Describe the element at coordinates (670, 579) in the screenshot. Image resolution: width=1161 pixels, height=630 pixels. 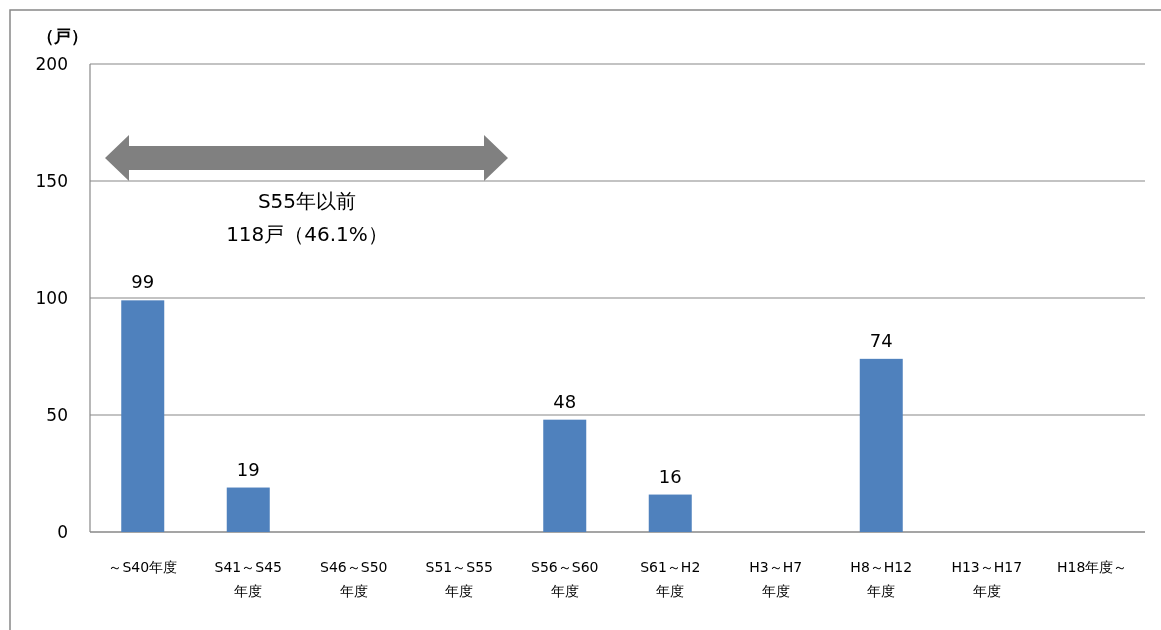
I see `x-tick-label: S61～H2 年度` at that location.